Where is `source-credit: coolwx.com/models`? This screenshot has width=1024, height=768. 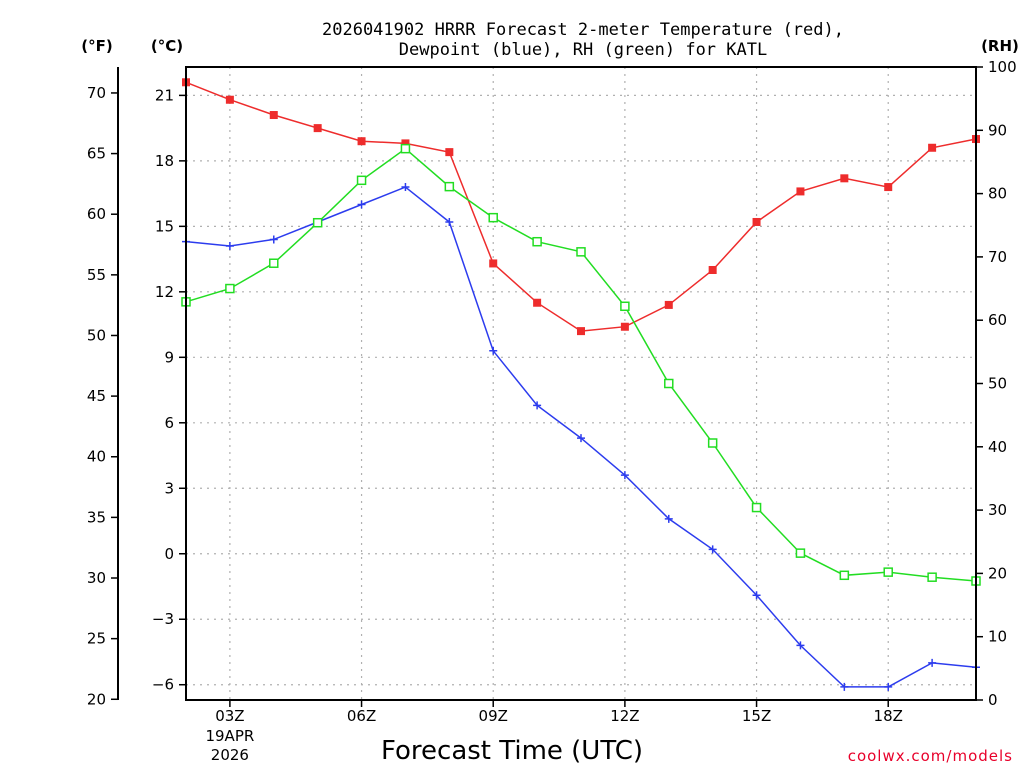 source-credit: coolwx.com/models is located at coordinates (930, 756).